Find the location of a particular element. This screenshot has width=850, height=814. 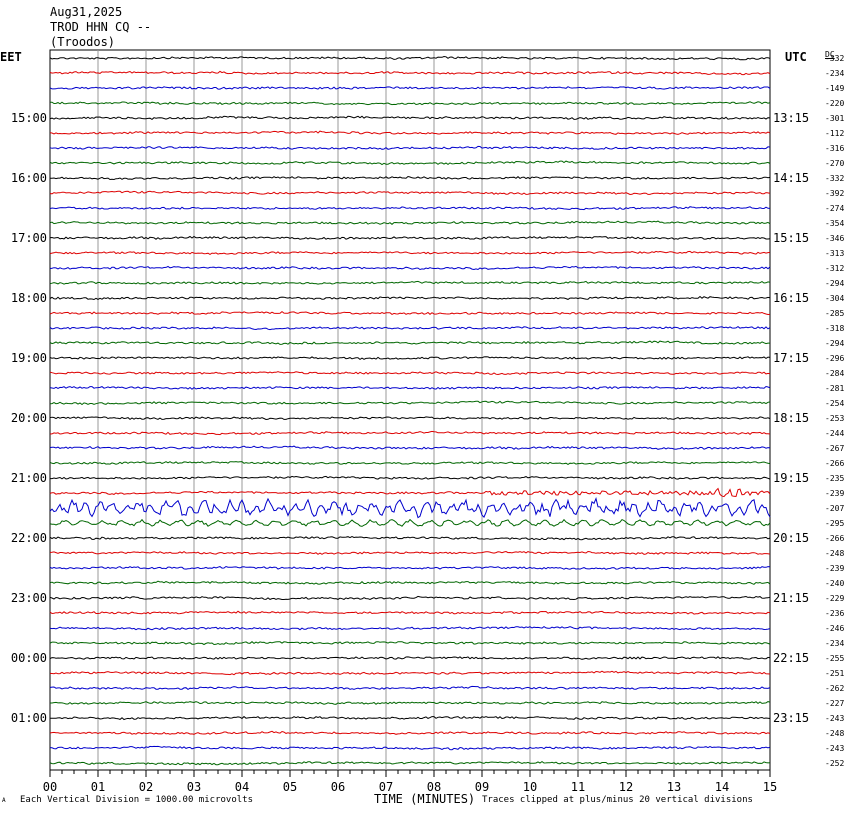

left-hour-label: 21:00 is located at coordinates (29, 478).